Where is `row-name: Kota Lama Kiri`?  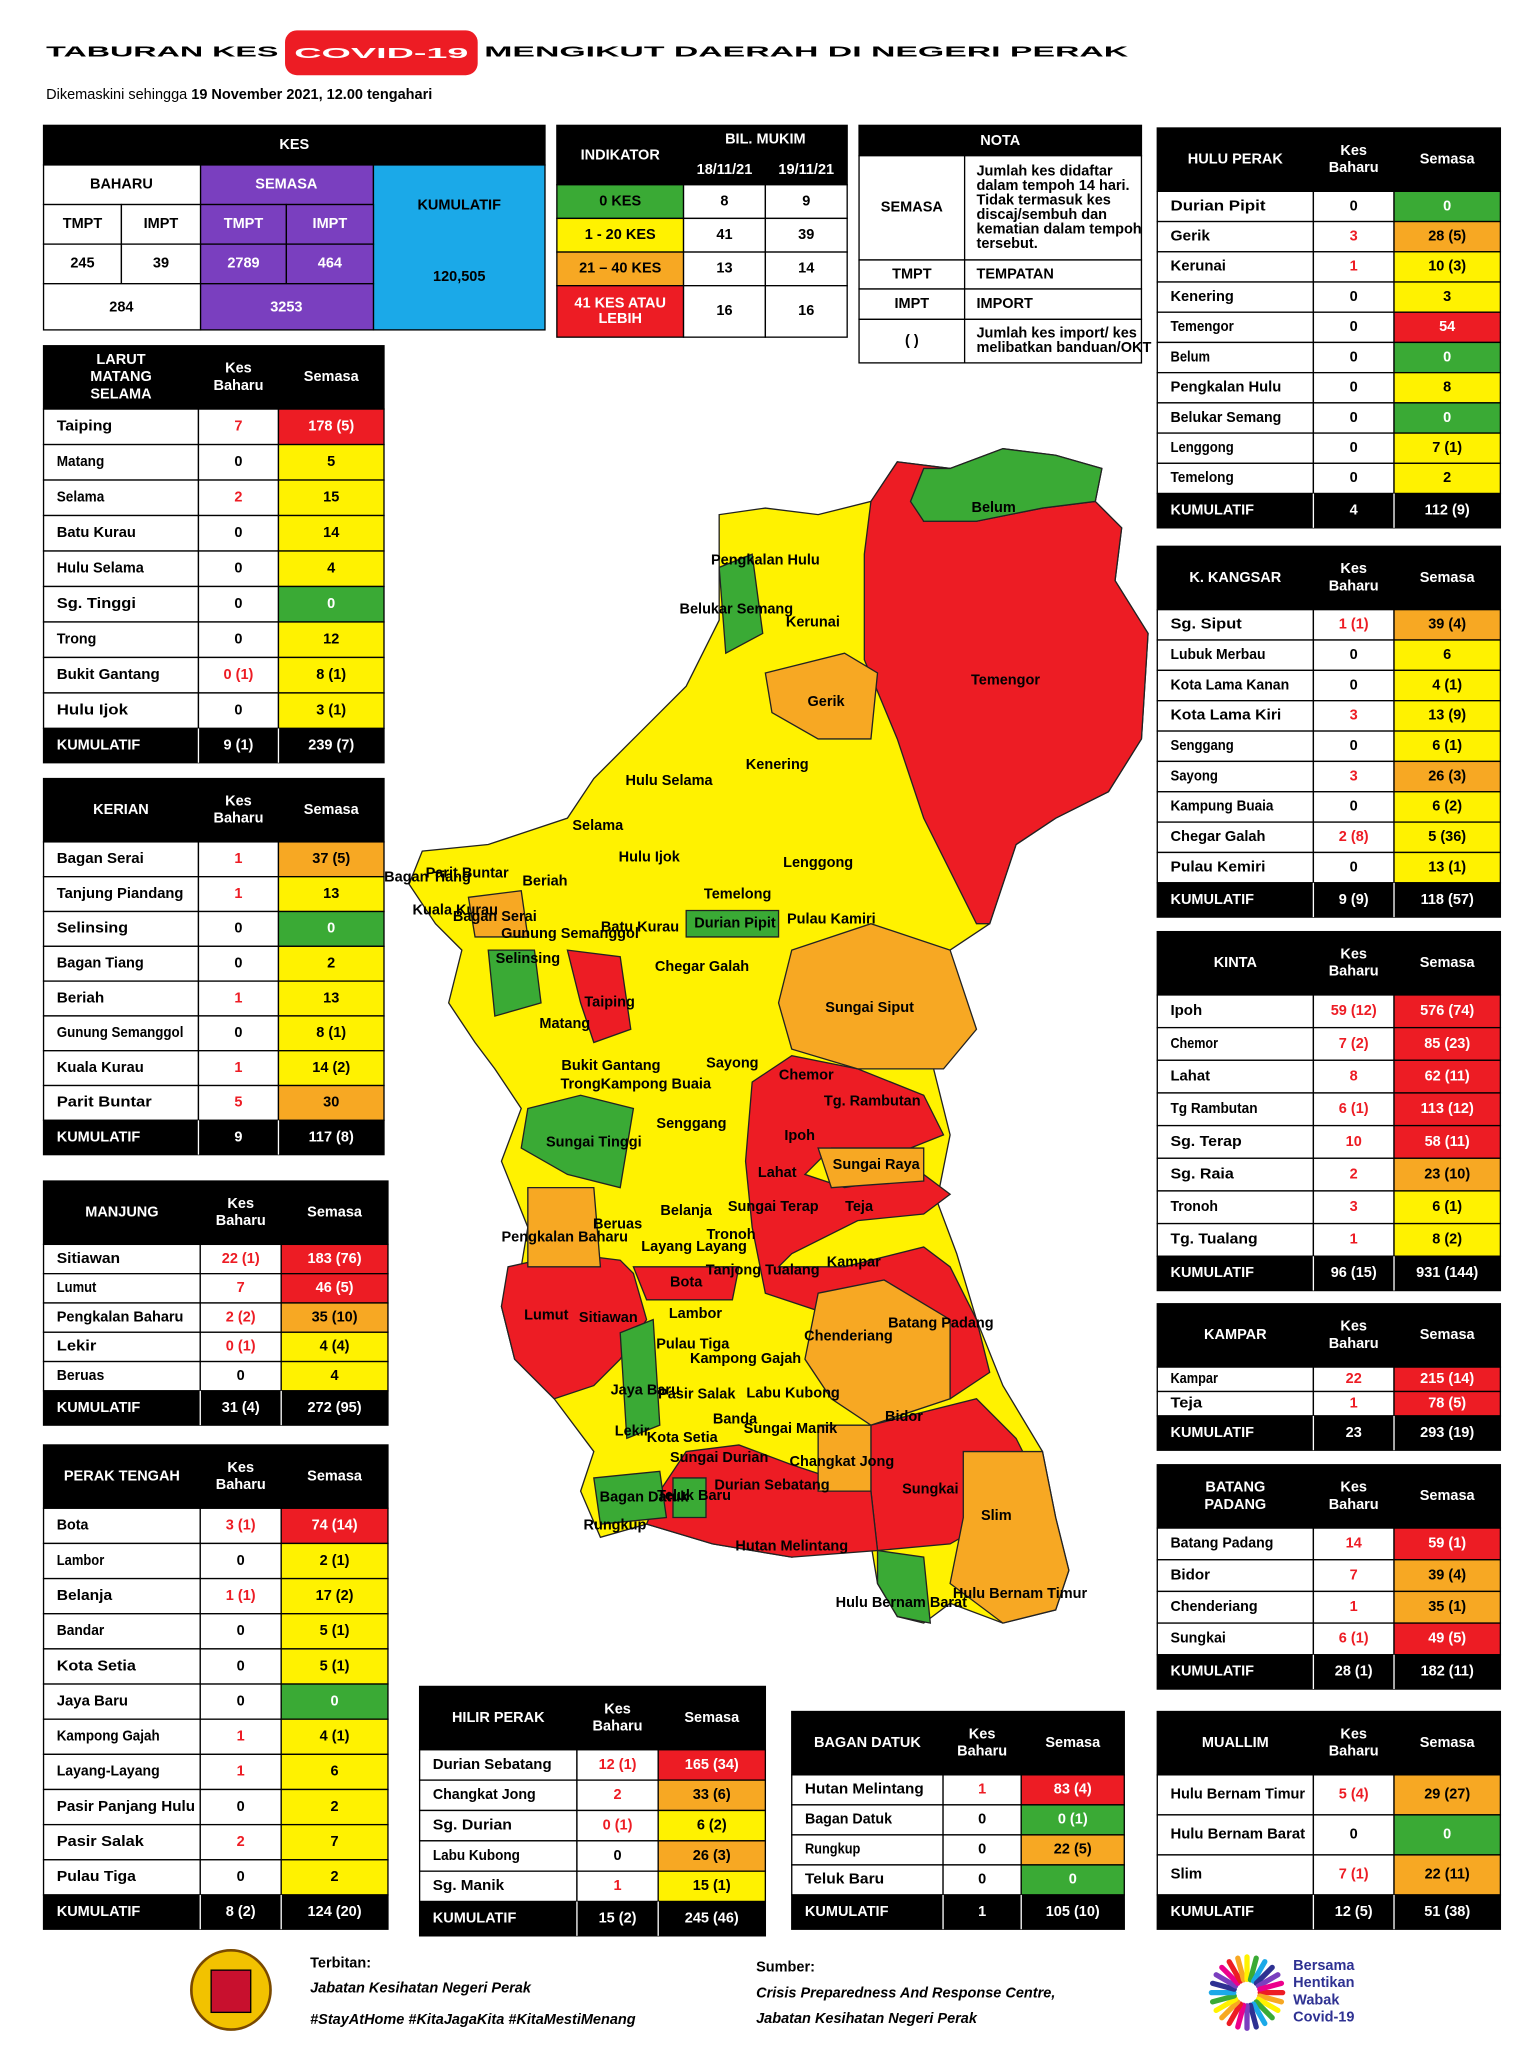
row-name: Kota Lama Kiri is located at coordinates (1225, 716).